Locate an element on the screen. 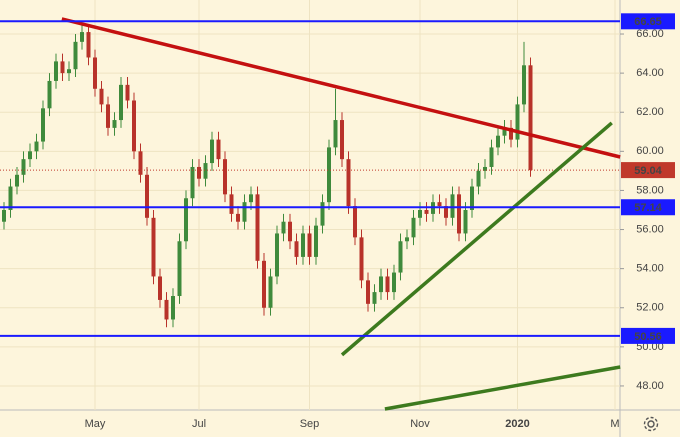  price-tag-label: 66.65 is located at coordinates (648, 22).